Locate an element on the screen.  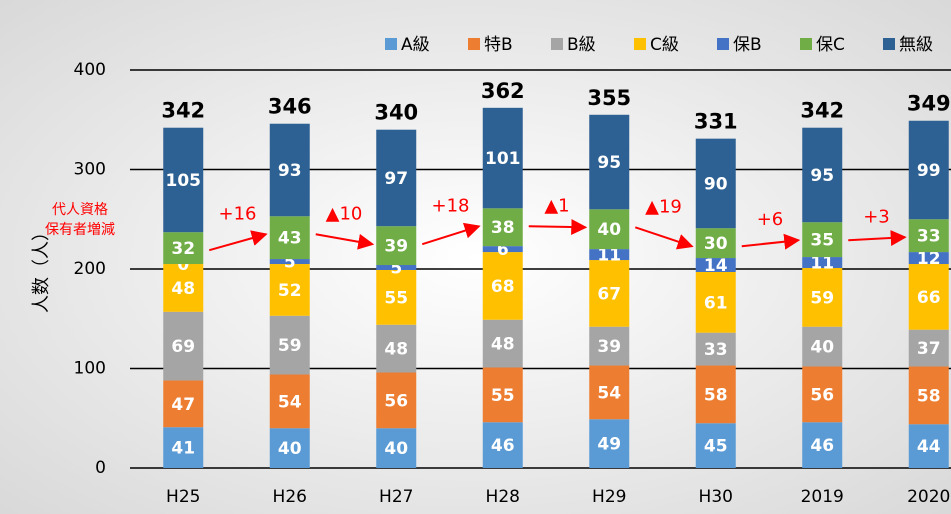
legend-label: 特B is located at coordinates (498, 45).